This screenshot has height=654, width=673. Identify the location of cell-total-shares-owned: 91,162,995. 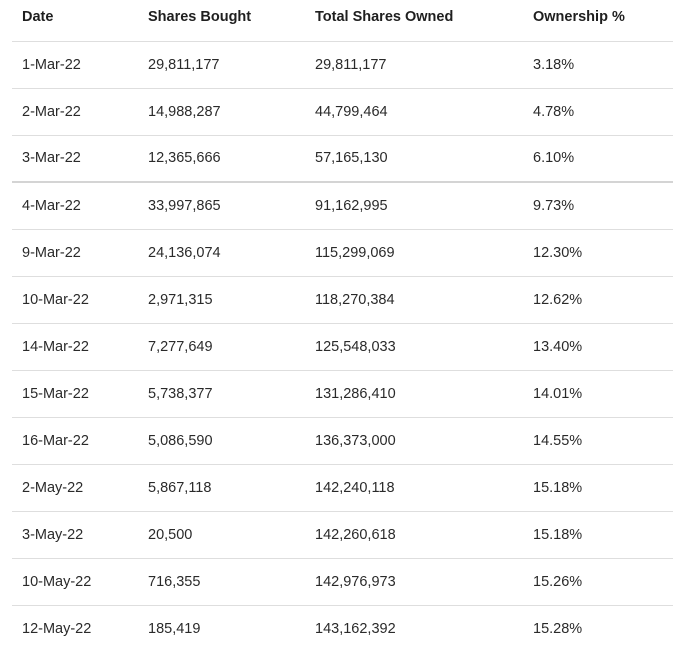
(414, 206).